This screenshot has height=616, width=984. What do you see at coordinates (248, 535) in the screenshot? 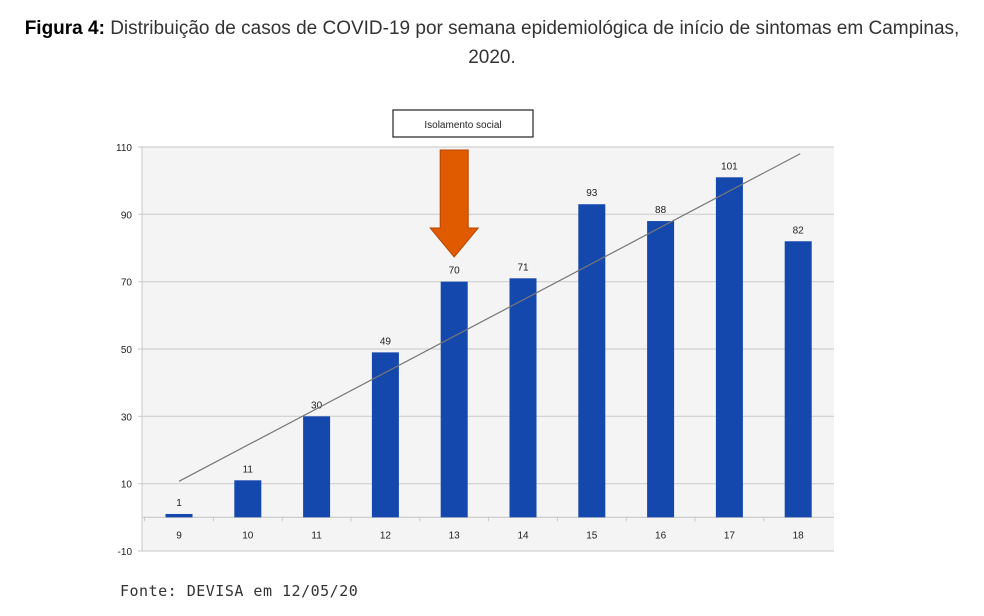
I see `x-tick-label: 10` at bounding box center [248, 535].